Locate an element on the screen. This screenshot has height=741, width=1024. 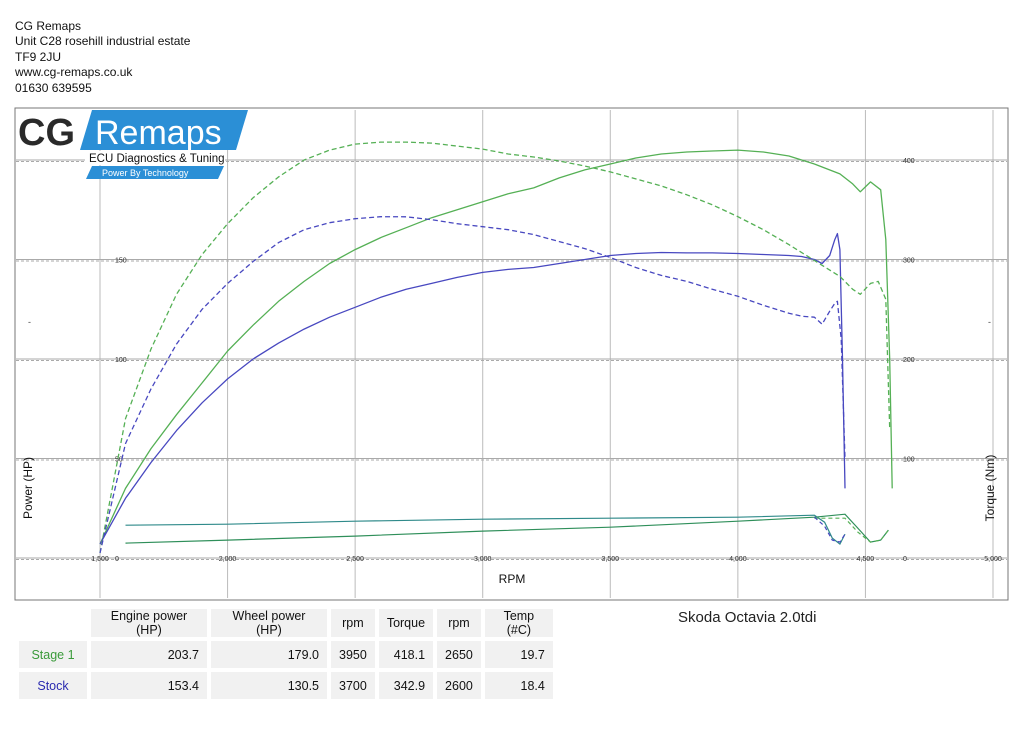
cell-stock-wheel-power: 130.5 is located at coordinates (269, 685).